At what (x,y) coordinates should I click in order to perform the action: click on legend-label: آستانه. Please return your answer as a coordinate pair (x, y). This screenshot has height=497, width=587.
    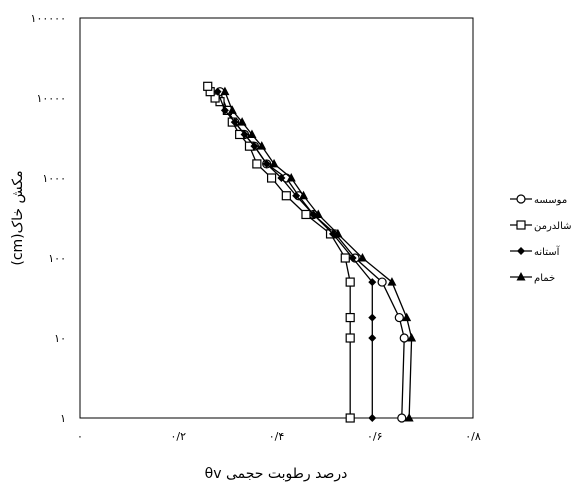
    Looking at the image, I should click on (547, 251).